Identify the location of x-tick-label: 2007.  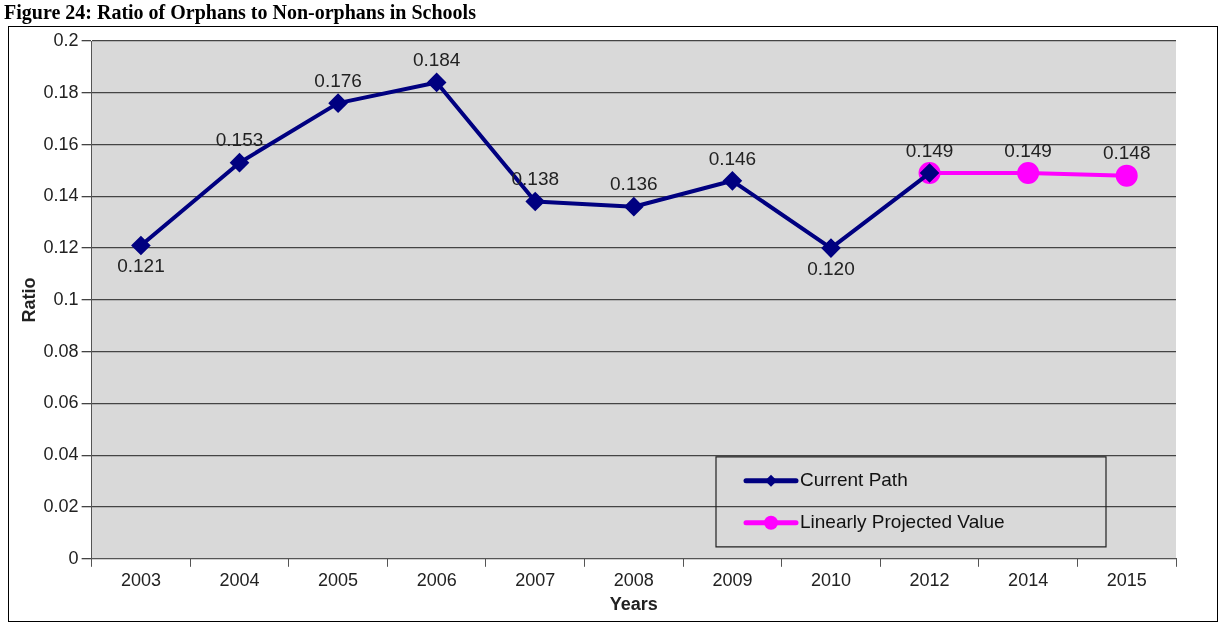
(535, 579).